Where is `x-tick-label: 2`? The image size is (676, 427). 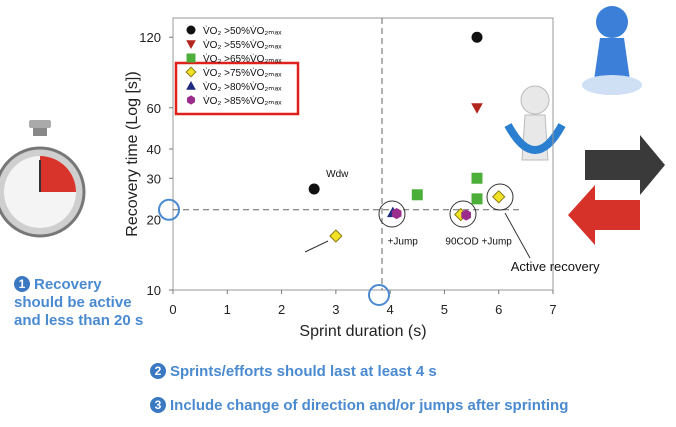 x-tick-label: 2 is located at coordinates (281, 309).